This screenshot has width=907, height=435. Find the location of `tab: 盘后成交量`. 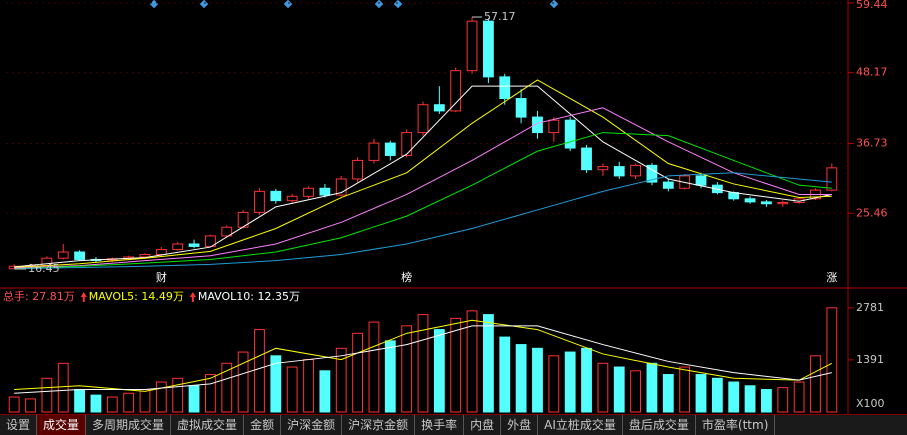

tab: 盘后成交量 is located at coordinates (659, 425).